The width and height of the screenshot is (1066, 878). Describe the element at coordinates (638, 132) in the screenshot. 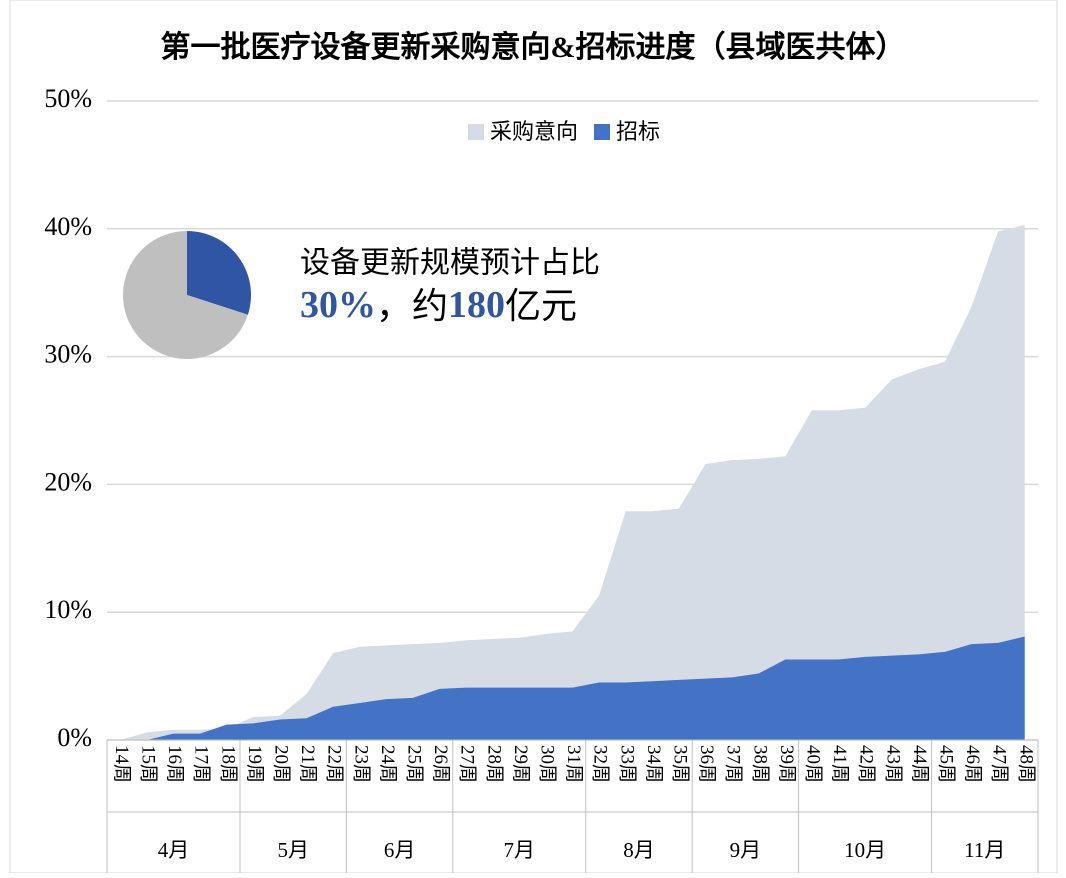

I see `legend-label: 招标` at that location.